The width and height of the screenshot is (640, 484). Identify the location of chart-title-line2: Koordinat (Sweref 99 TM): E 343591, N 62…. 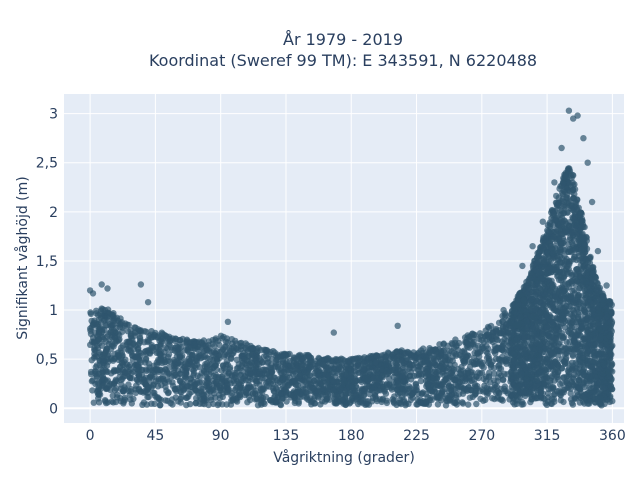
(343, 60).